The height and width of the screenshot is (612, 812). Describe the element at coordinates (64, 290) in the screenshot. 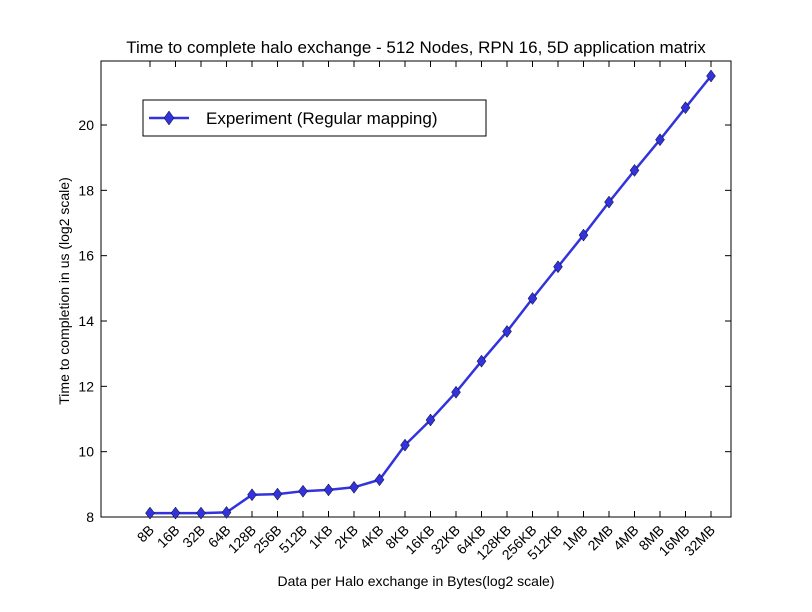

I see `y-axis-label: Time to completion in us (log2 scale)` at that location.